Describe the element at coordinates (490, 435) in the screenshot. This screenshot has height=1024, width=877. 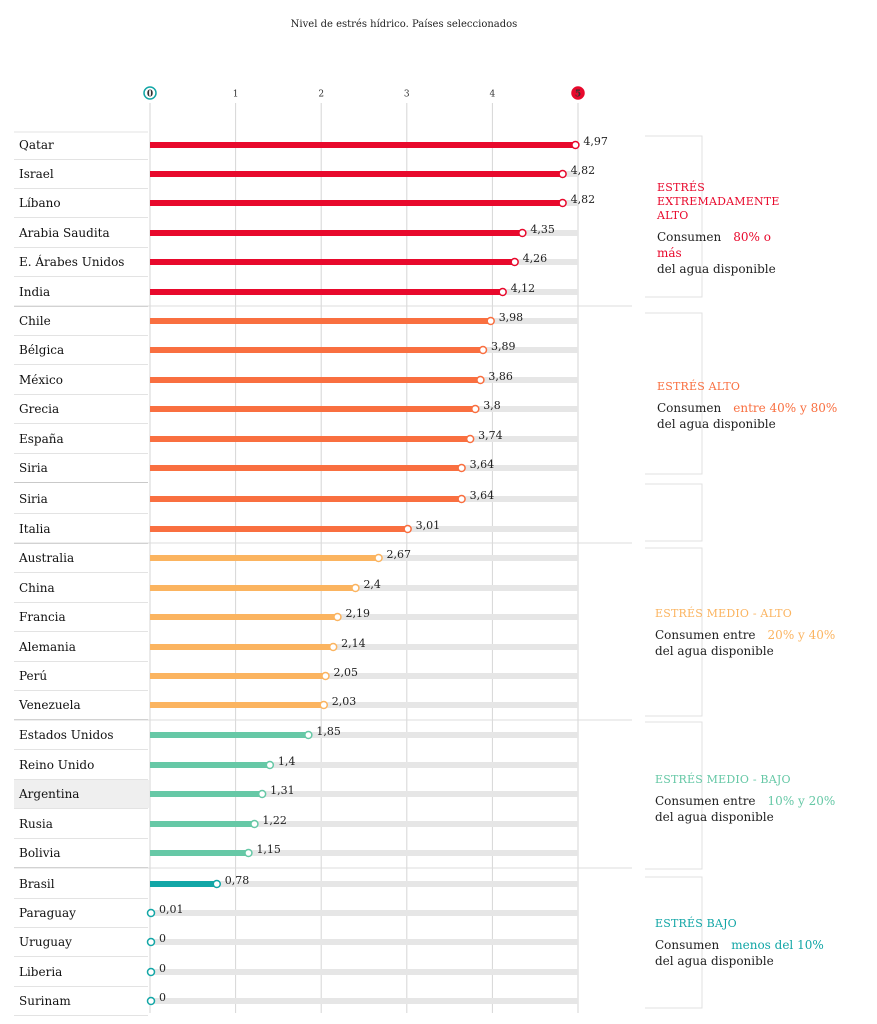
I see `value-label: 3,74` at that location.